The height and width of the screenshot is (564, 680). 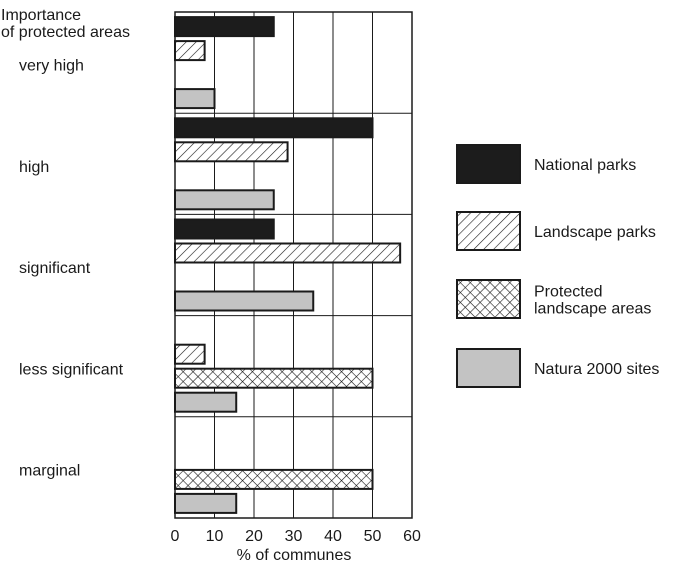 What do you see at coordinates (55, 268) in the screenshot?
I see `category-label-significant: significant` at bounding box center [55, 268].